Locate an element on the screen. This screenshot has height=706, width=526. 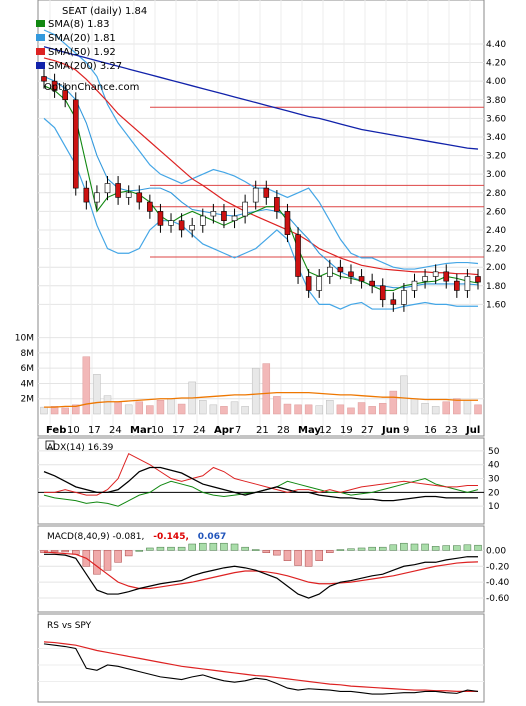
macd-line is located at coordinates (261, 576).